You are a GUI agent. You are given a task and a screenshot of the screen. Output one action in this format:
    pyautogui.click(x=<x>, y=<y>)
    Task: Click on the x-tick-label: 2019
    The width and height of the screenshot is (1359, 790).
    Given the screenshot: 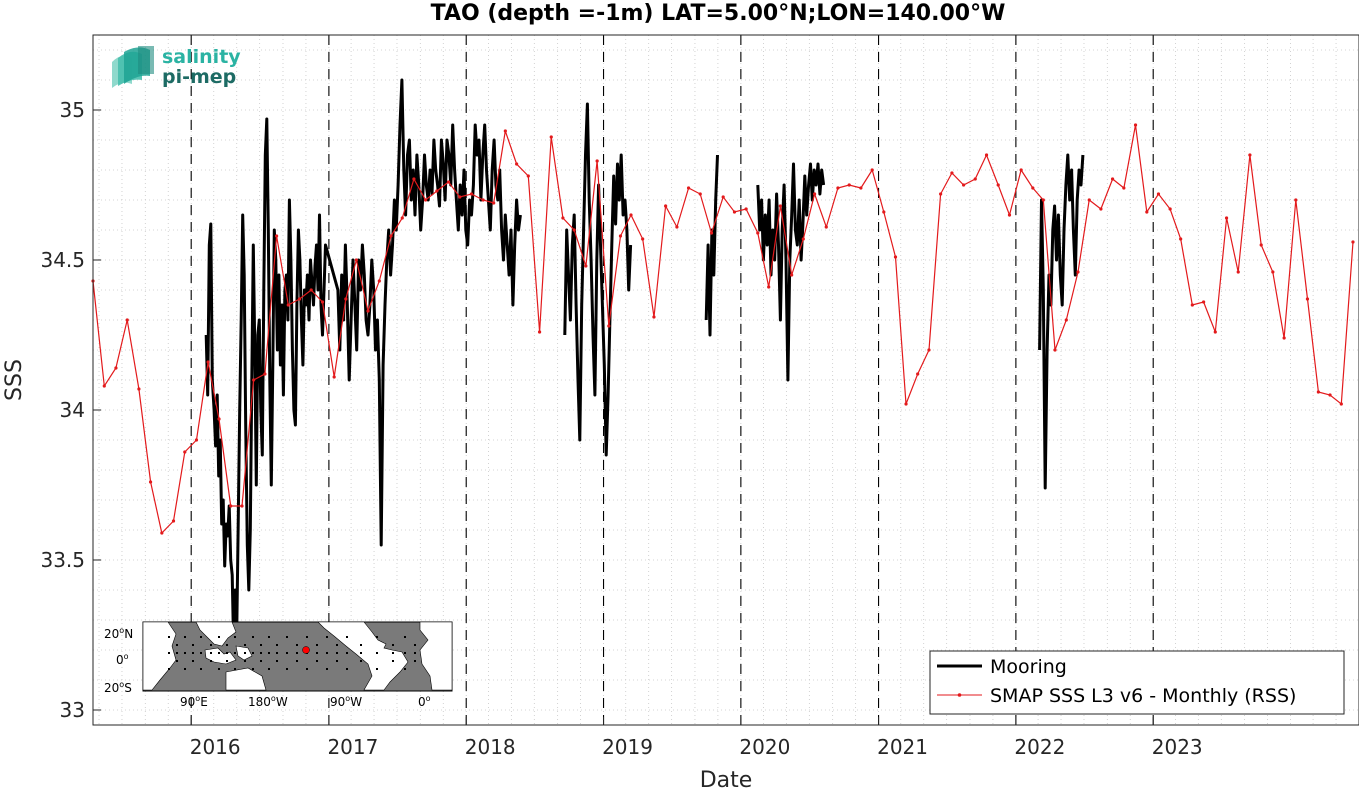 What is the action you would take?
    pyautogui.click(x=627, y=747)
    